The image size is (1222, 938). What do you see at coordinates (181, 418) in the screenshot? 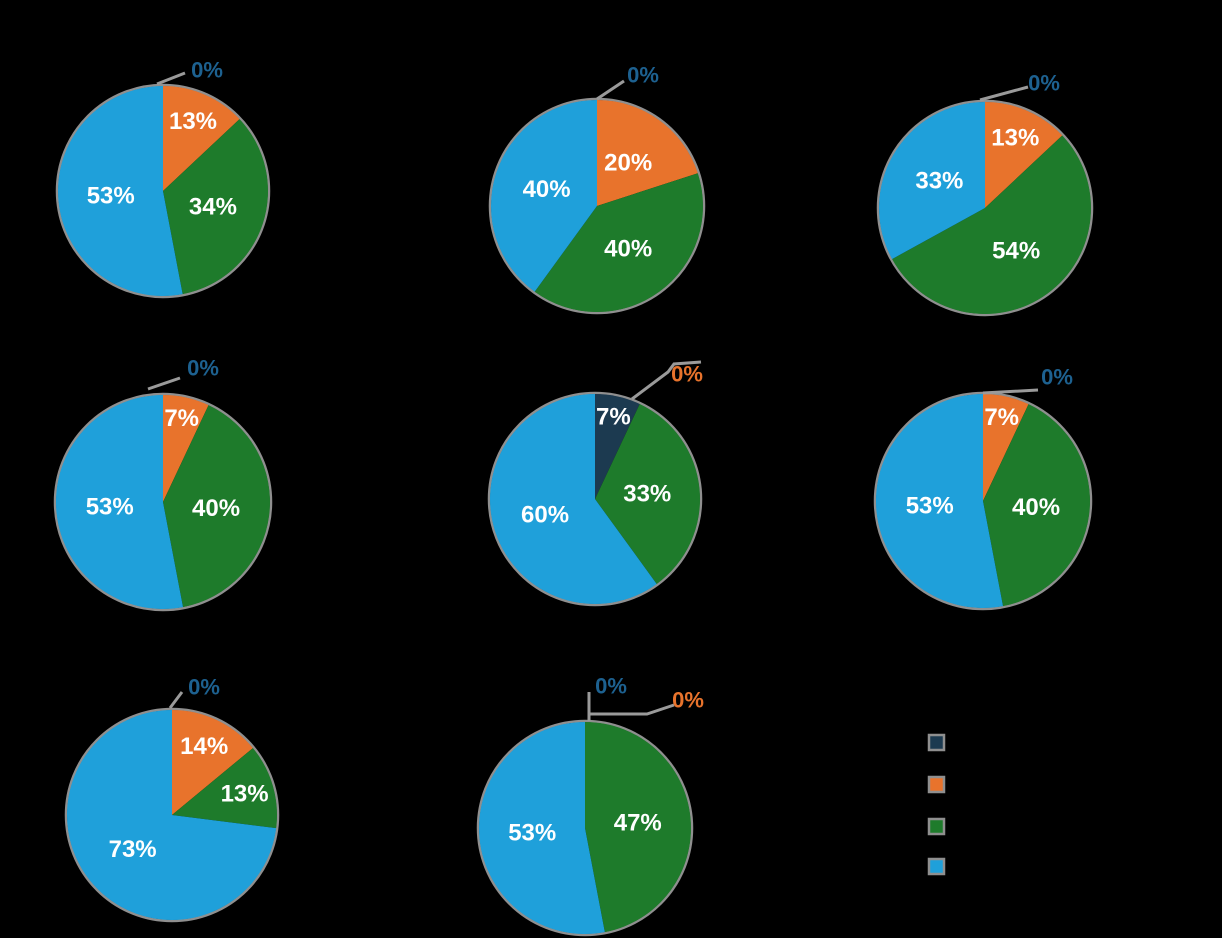
I see `pie-4-label-orange: 7%` at bounding box center [181, 418].